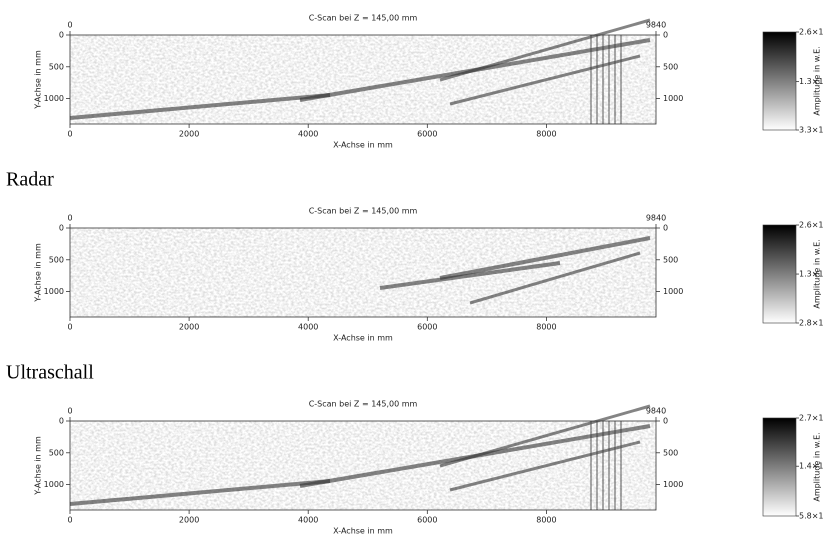 This screenshot has height=540, width=824. Describe the element at coordinates (30, 180) in the screenshot. I see `section-heading: Radar` at that location.